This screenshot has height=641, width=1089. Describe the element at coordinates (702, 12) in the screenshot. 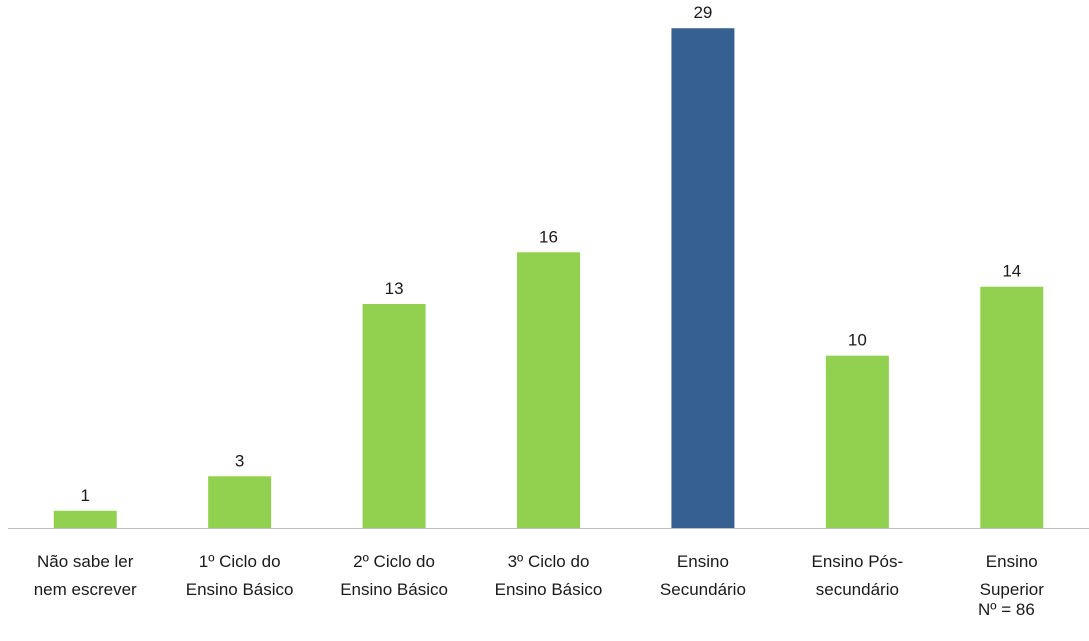

I see `data-label: 29` at that location.